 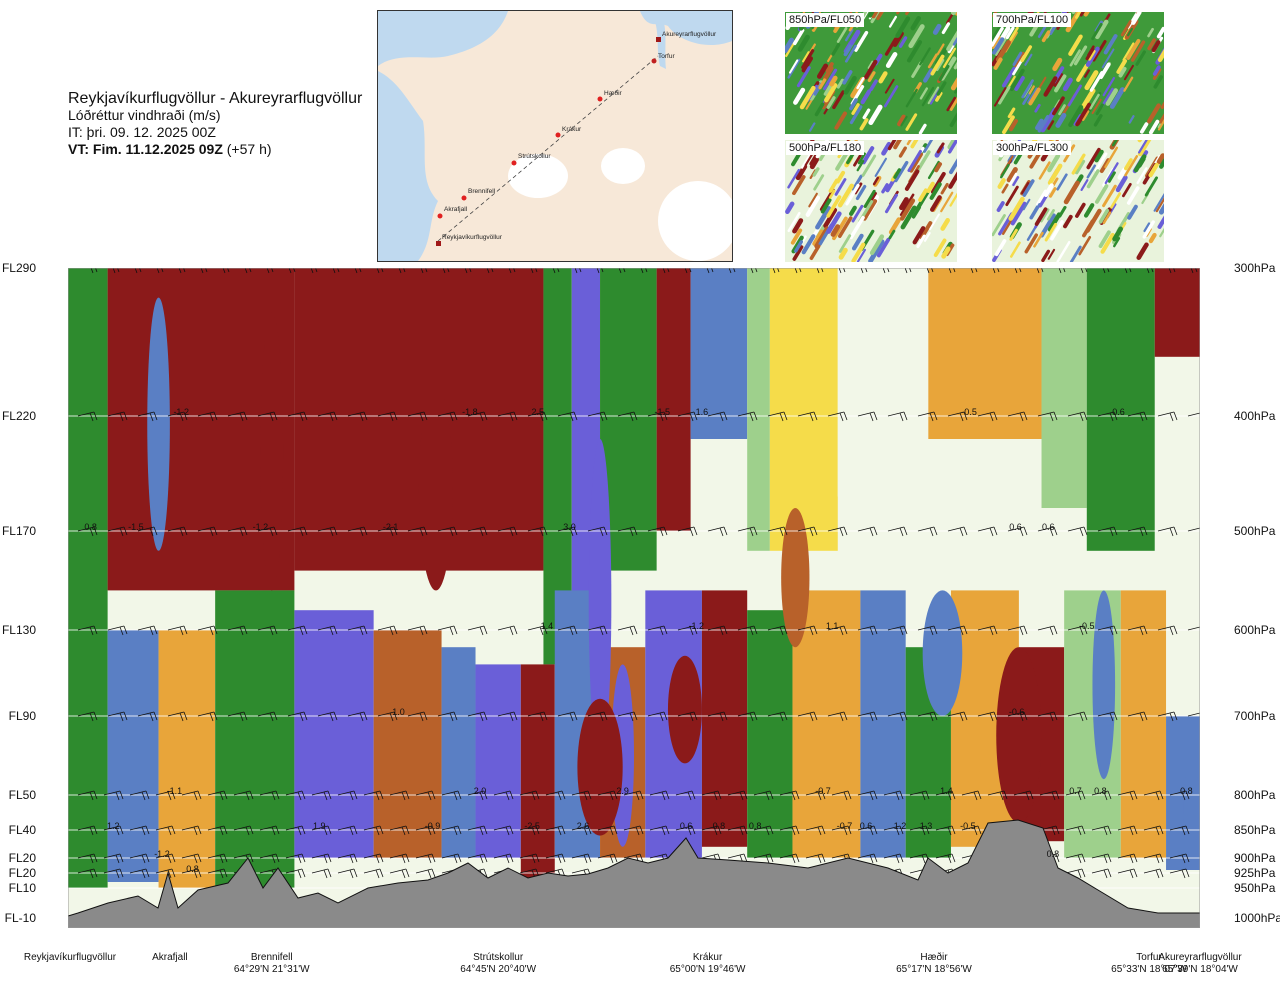 What do you see at coordinates (472, 237) in the screenshot?
I see `map-label-reykjavik: Reykjavíkurflugvöllur` at bounding box center [472, 237].